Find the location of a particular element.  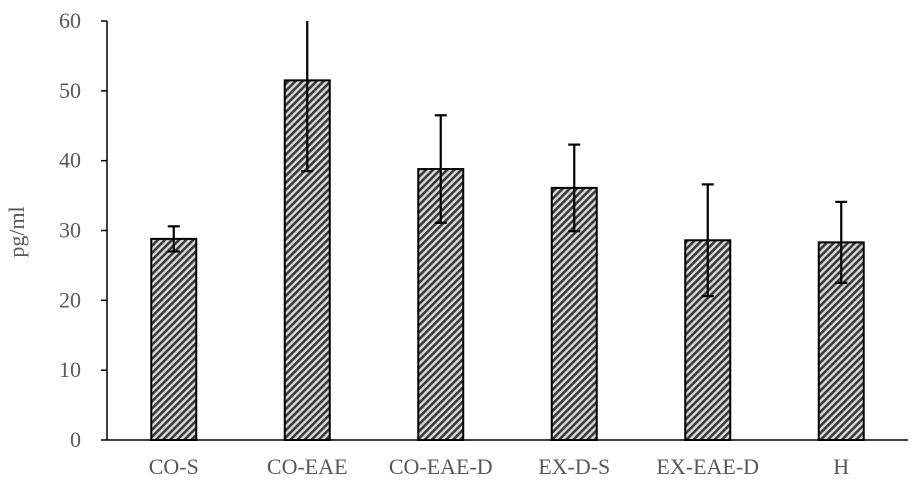

x-category-label: CO-S is located at coordinates (174, 466).